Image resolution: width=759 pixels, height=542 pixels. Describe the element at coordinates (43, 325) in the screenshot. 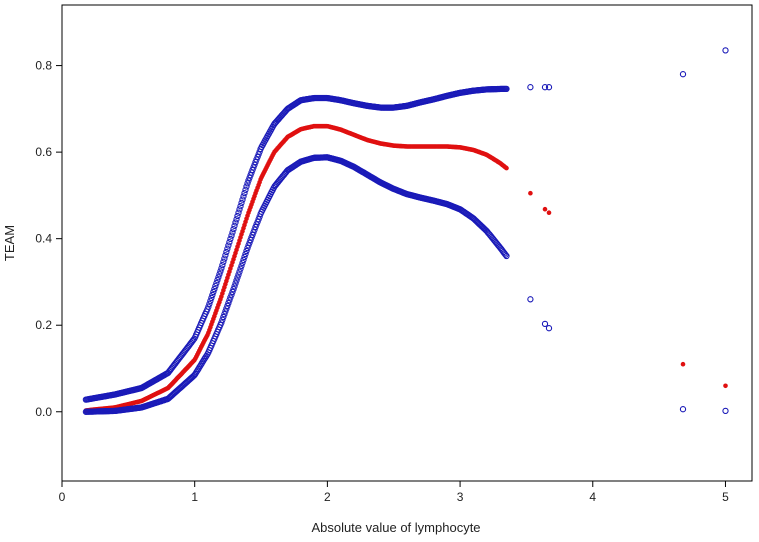

I see `y-tick-label: 0.2` at that location.